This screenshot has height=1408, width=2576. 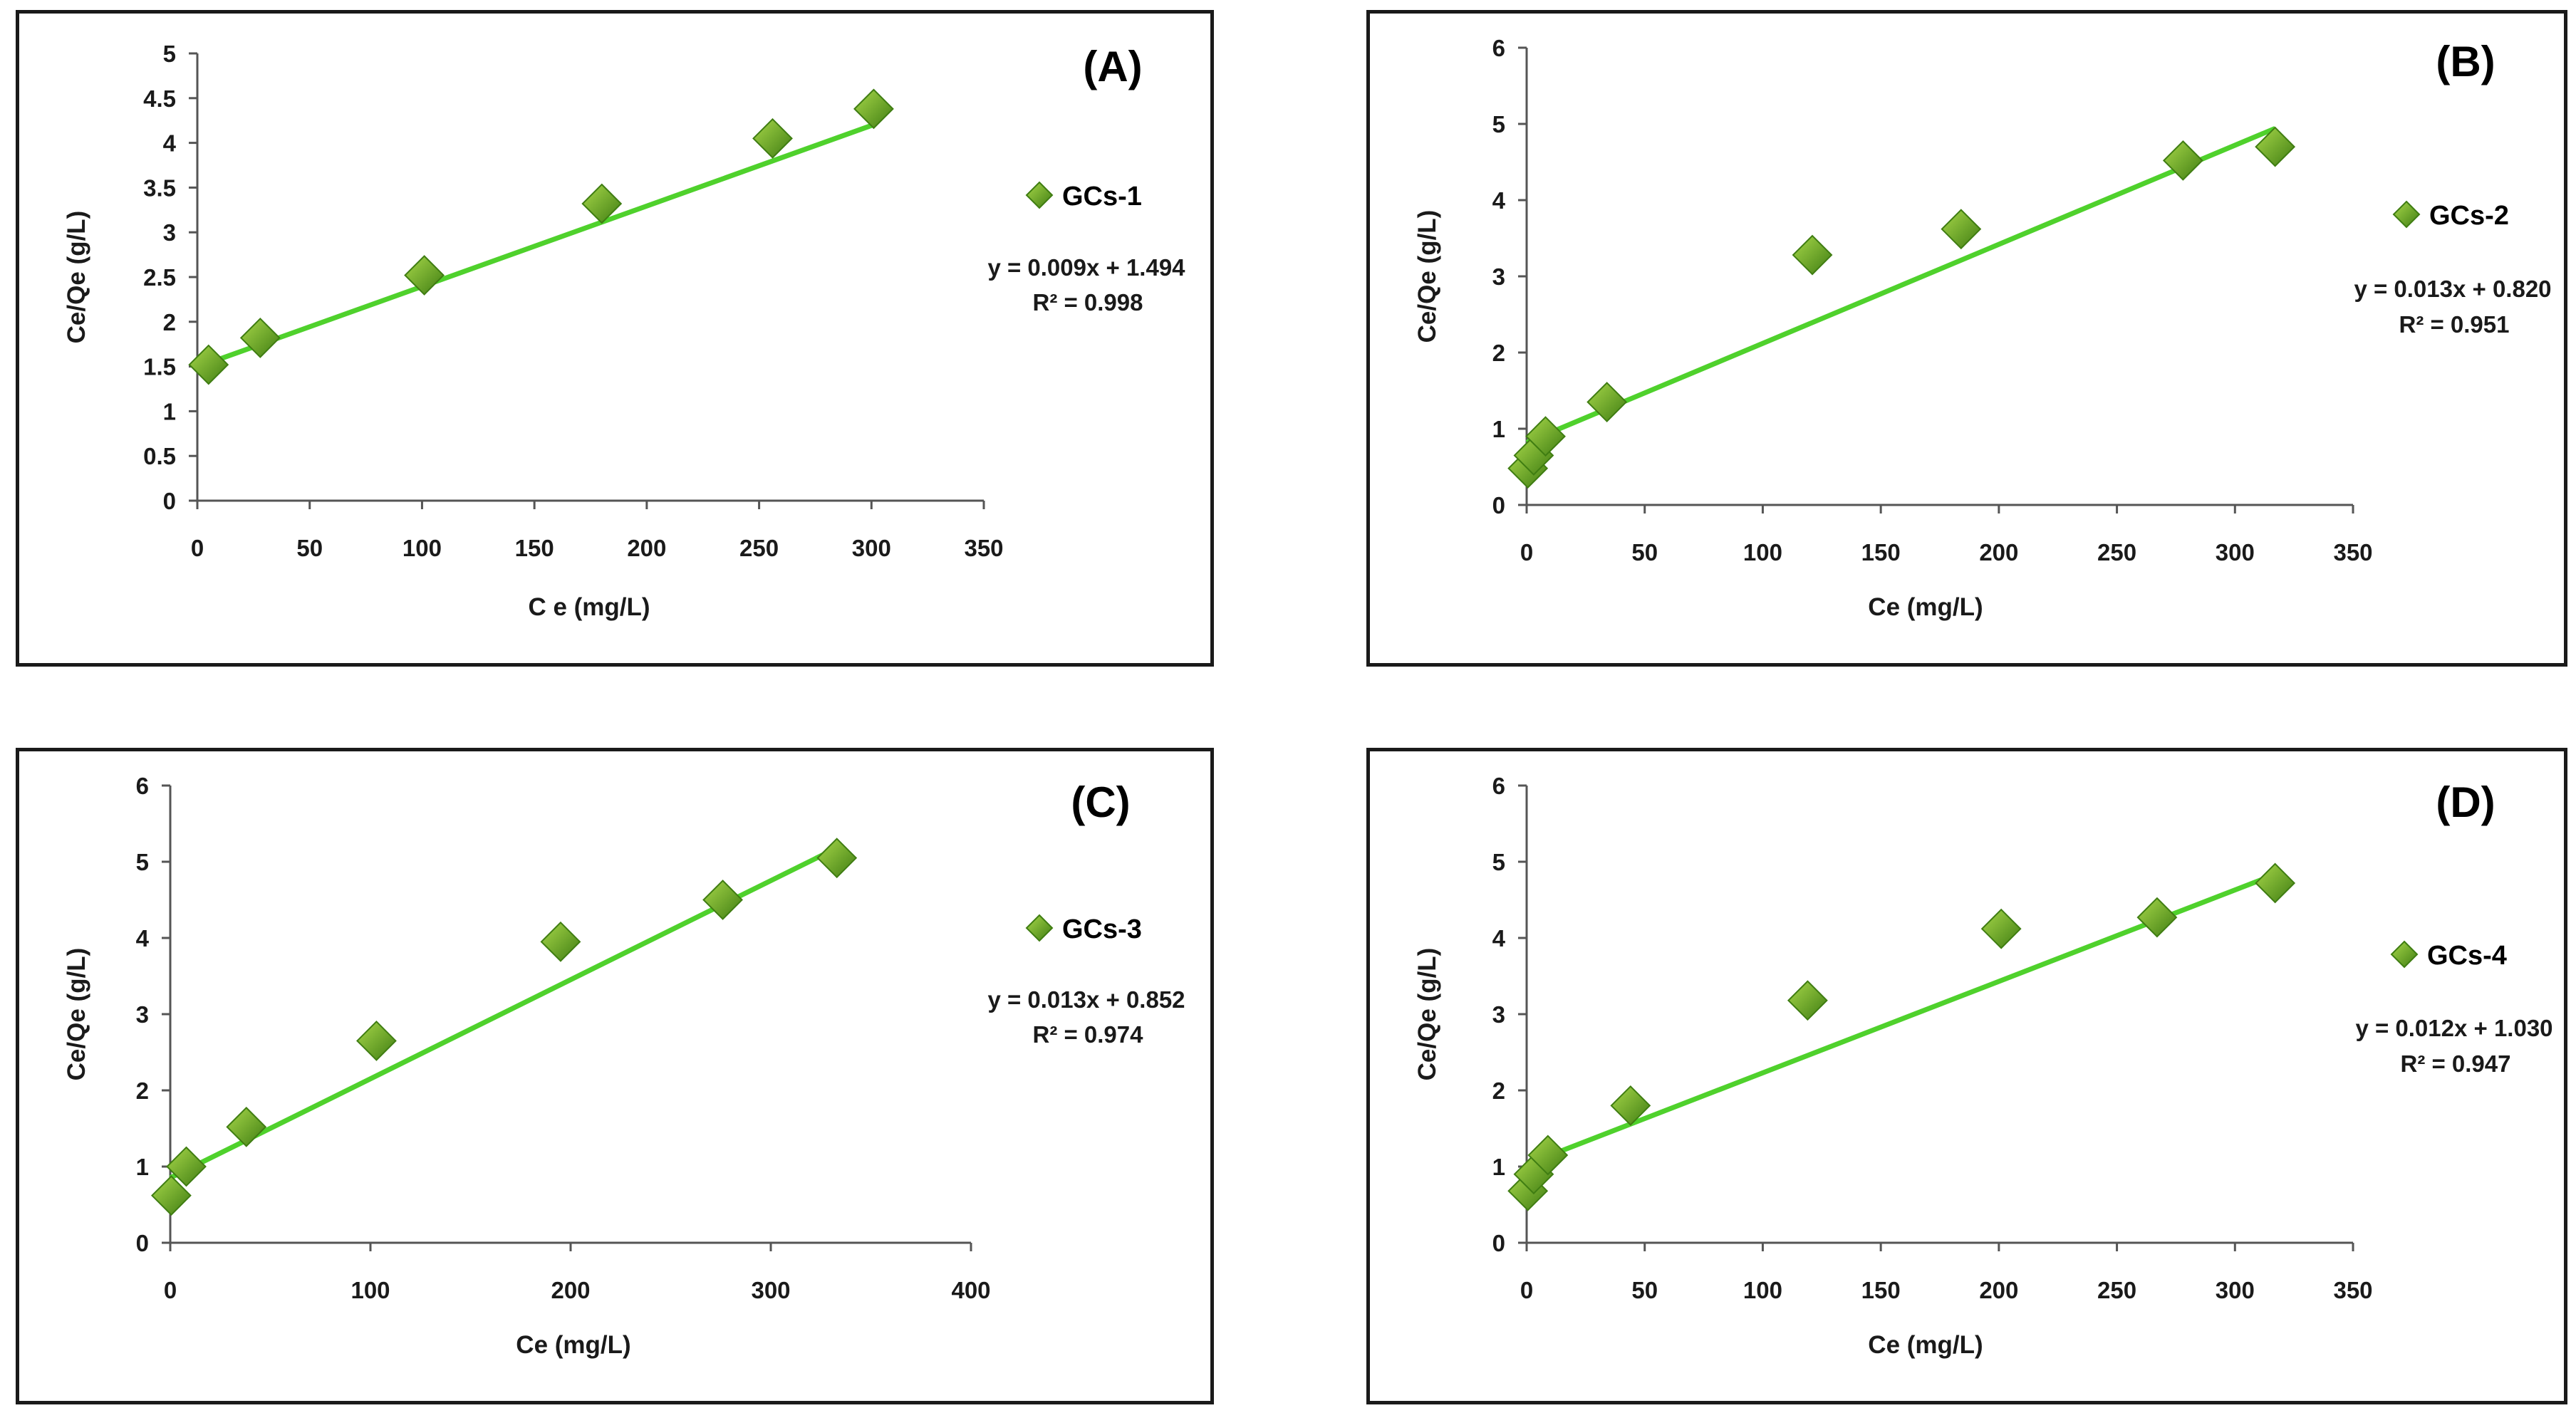 What do you see at coordinates (1100, 802) in the screenshot?
I see `panel-label: (C)` at bounding box center [1100, 802].